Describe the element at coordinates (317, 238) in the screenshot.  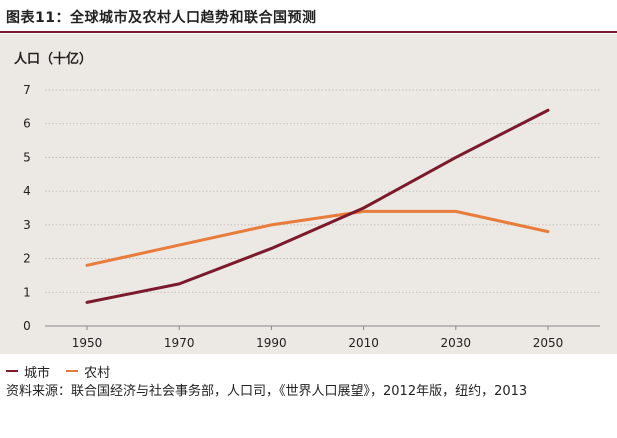
I see `series-line-rural` at that location.